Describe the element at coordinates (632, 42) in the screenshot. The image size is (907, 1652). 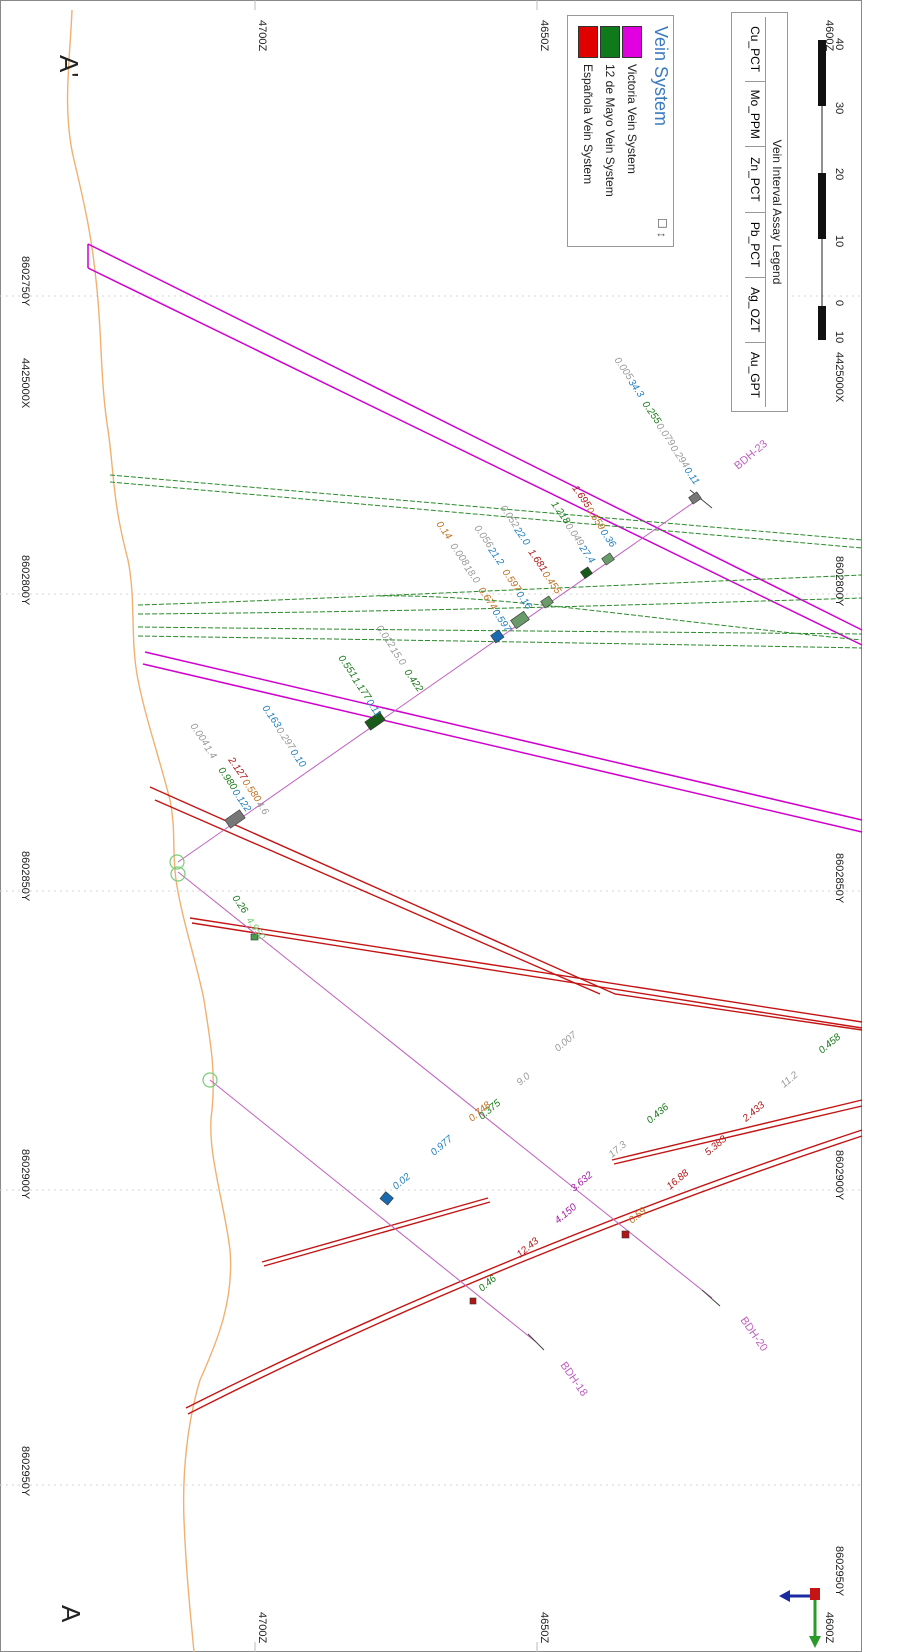
I see `swatch-victoria` at that location.